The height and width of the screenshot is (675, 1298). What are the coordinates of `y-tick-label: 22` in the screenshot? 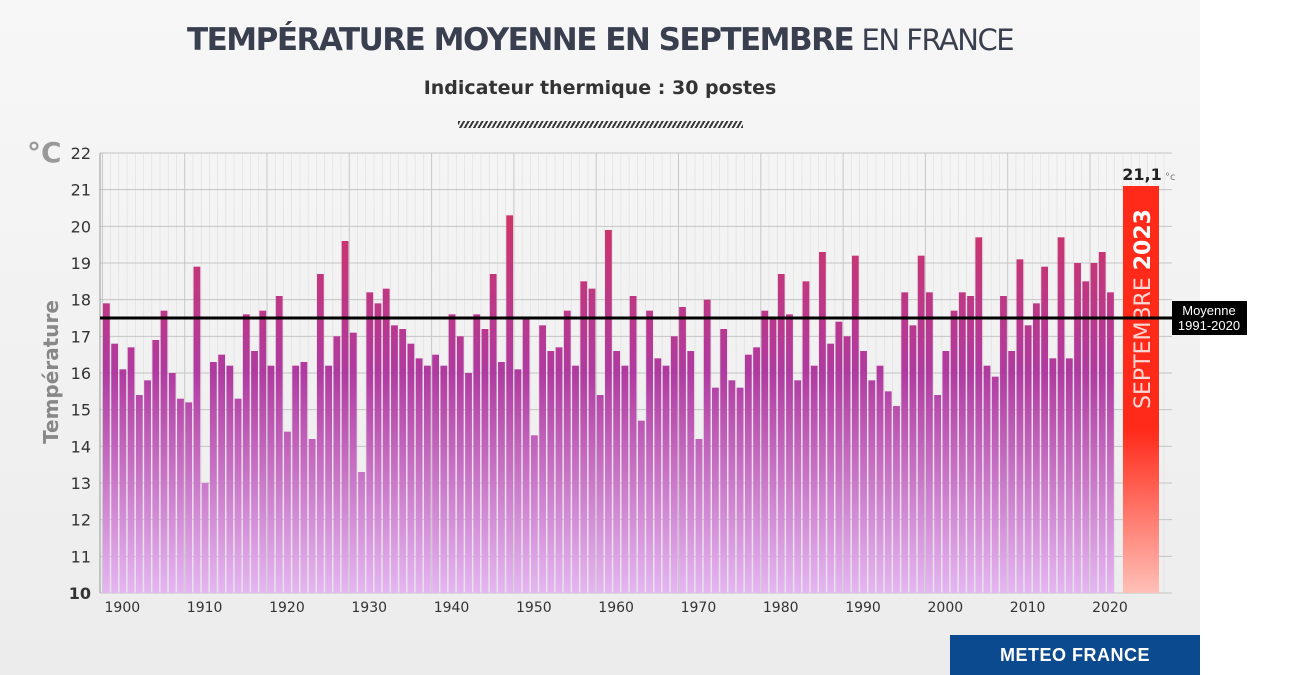 It's located at (81, 153).